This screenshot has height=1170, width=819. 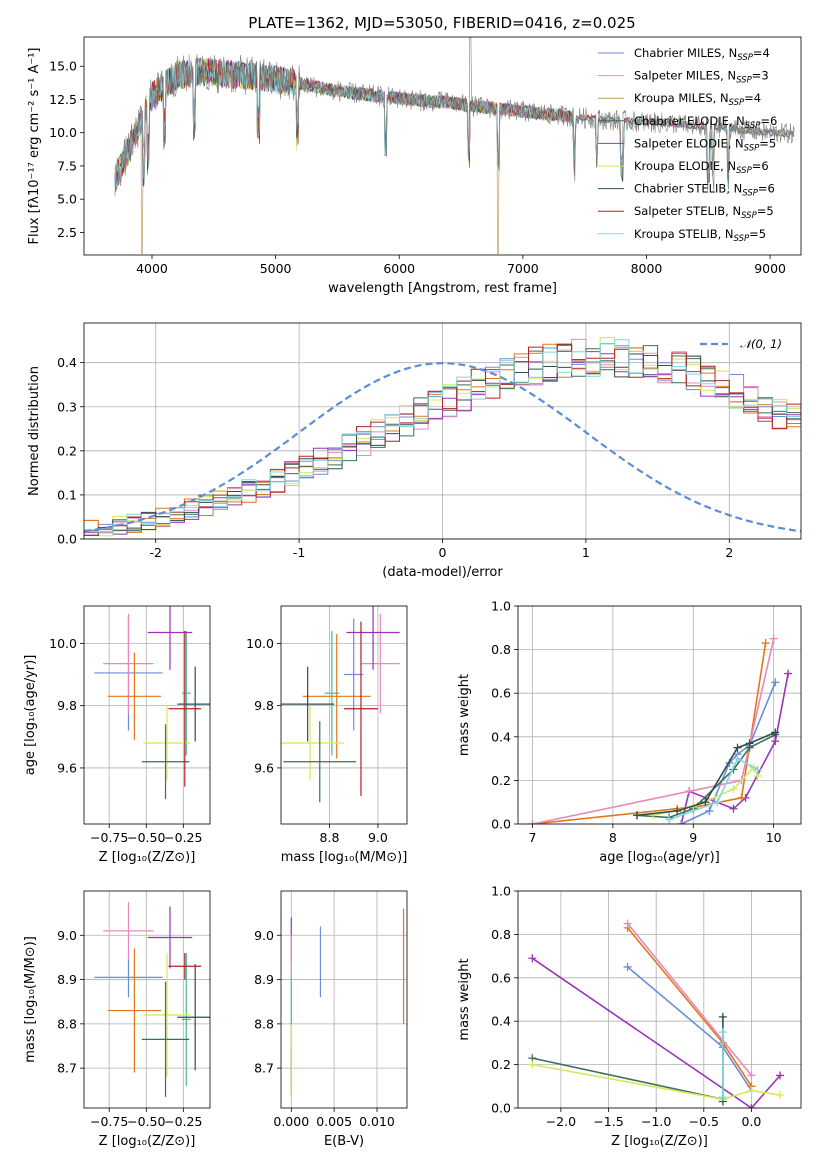 What do you see at coordinates (532, 837) in the screenshot?
I see `x-tick-label: 7` at bounding box center [532, 837].